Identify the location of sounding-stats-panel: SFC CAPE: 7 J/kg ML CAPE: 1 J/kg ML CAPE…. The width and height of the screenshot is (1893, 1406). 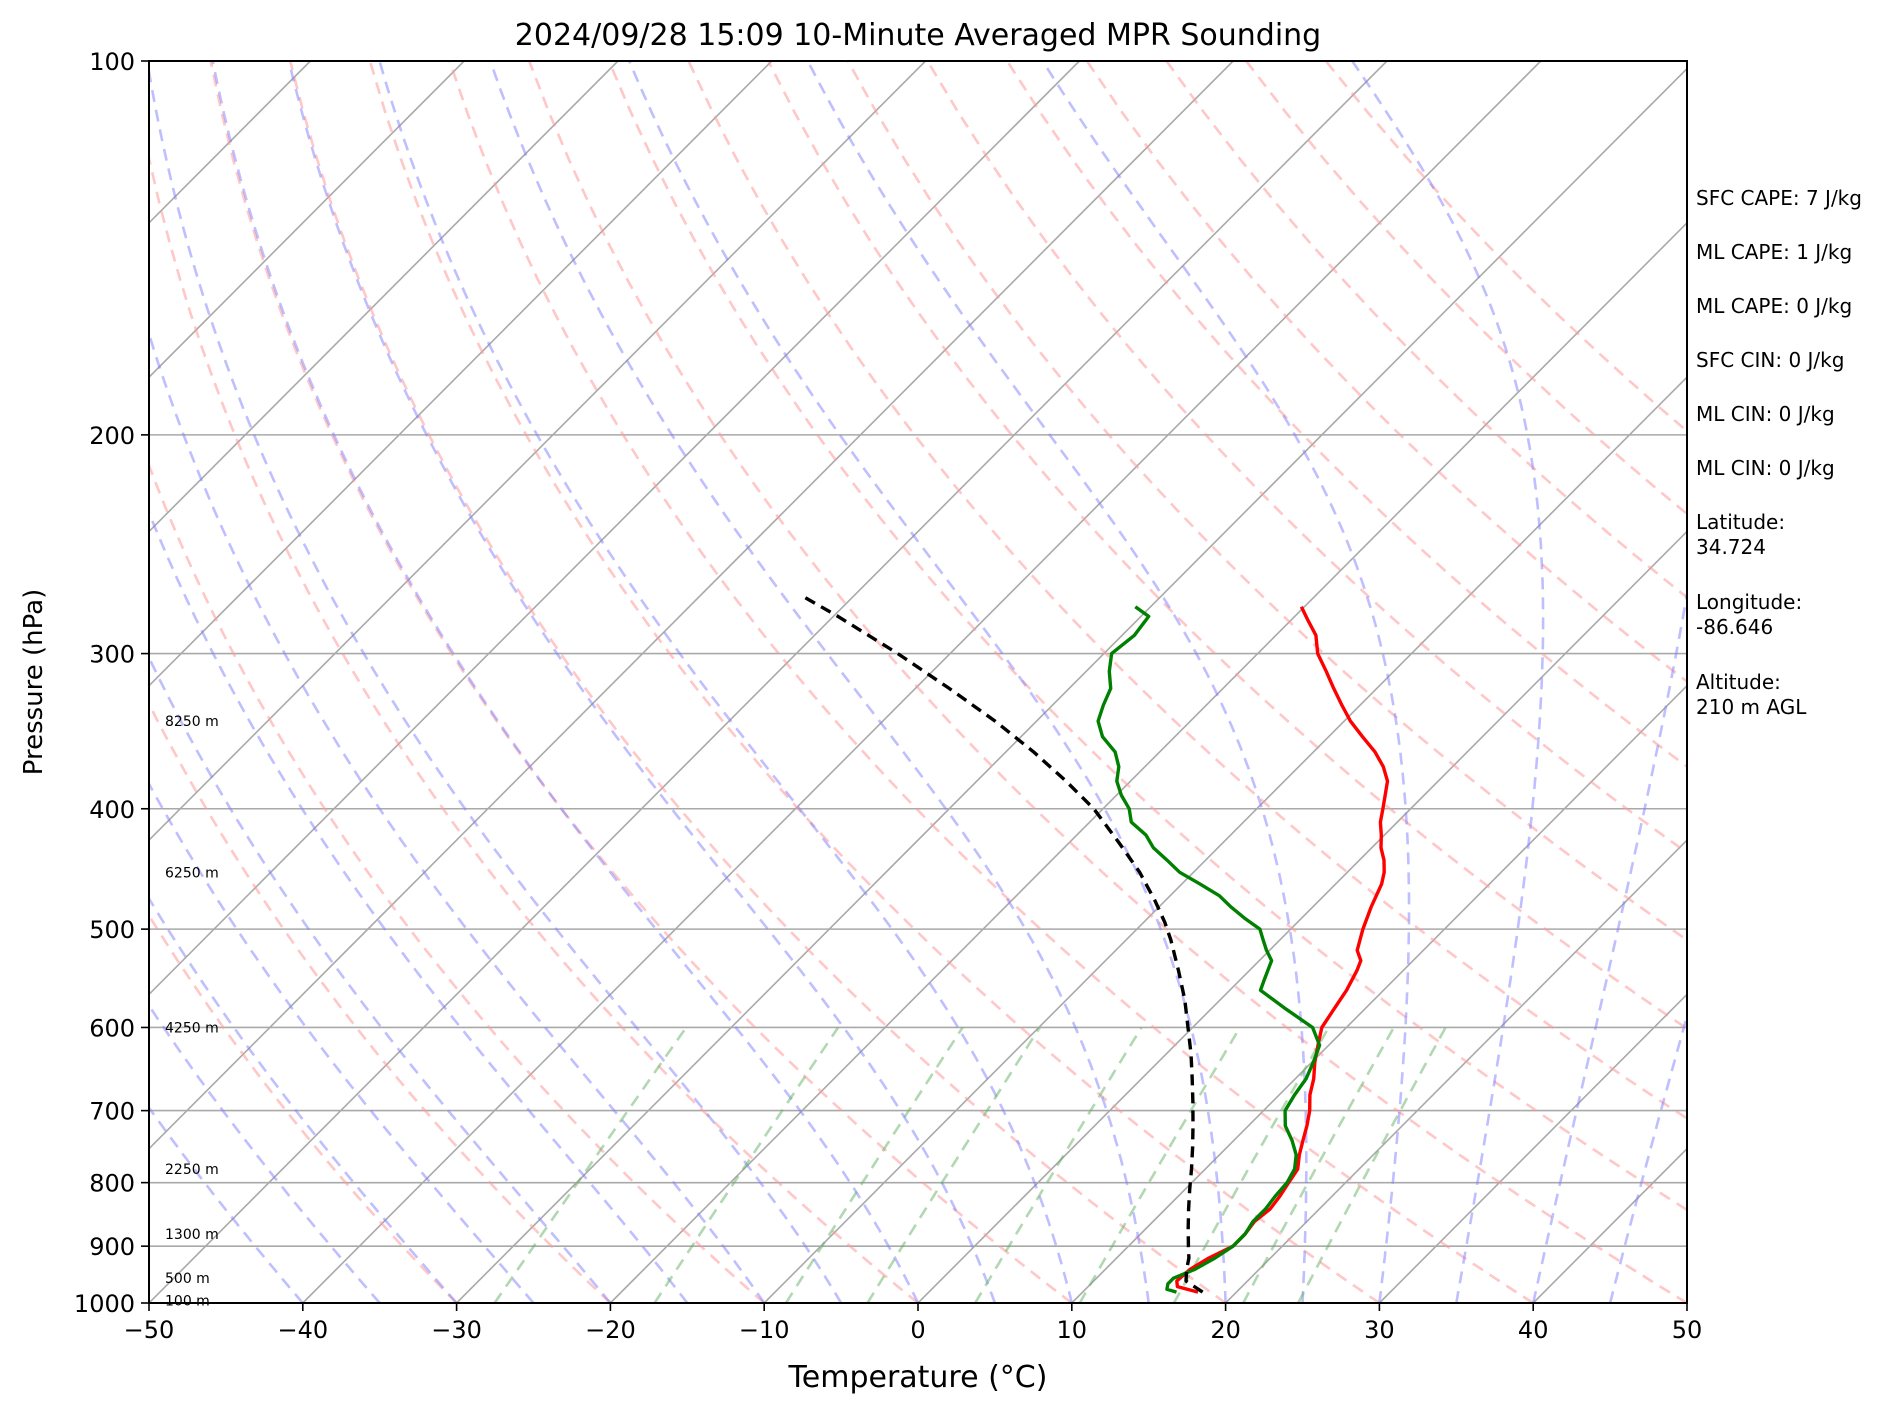
(1791, 468).